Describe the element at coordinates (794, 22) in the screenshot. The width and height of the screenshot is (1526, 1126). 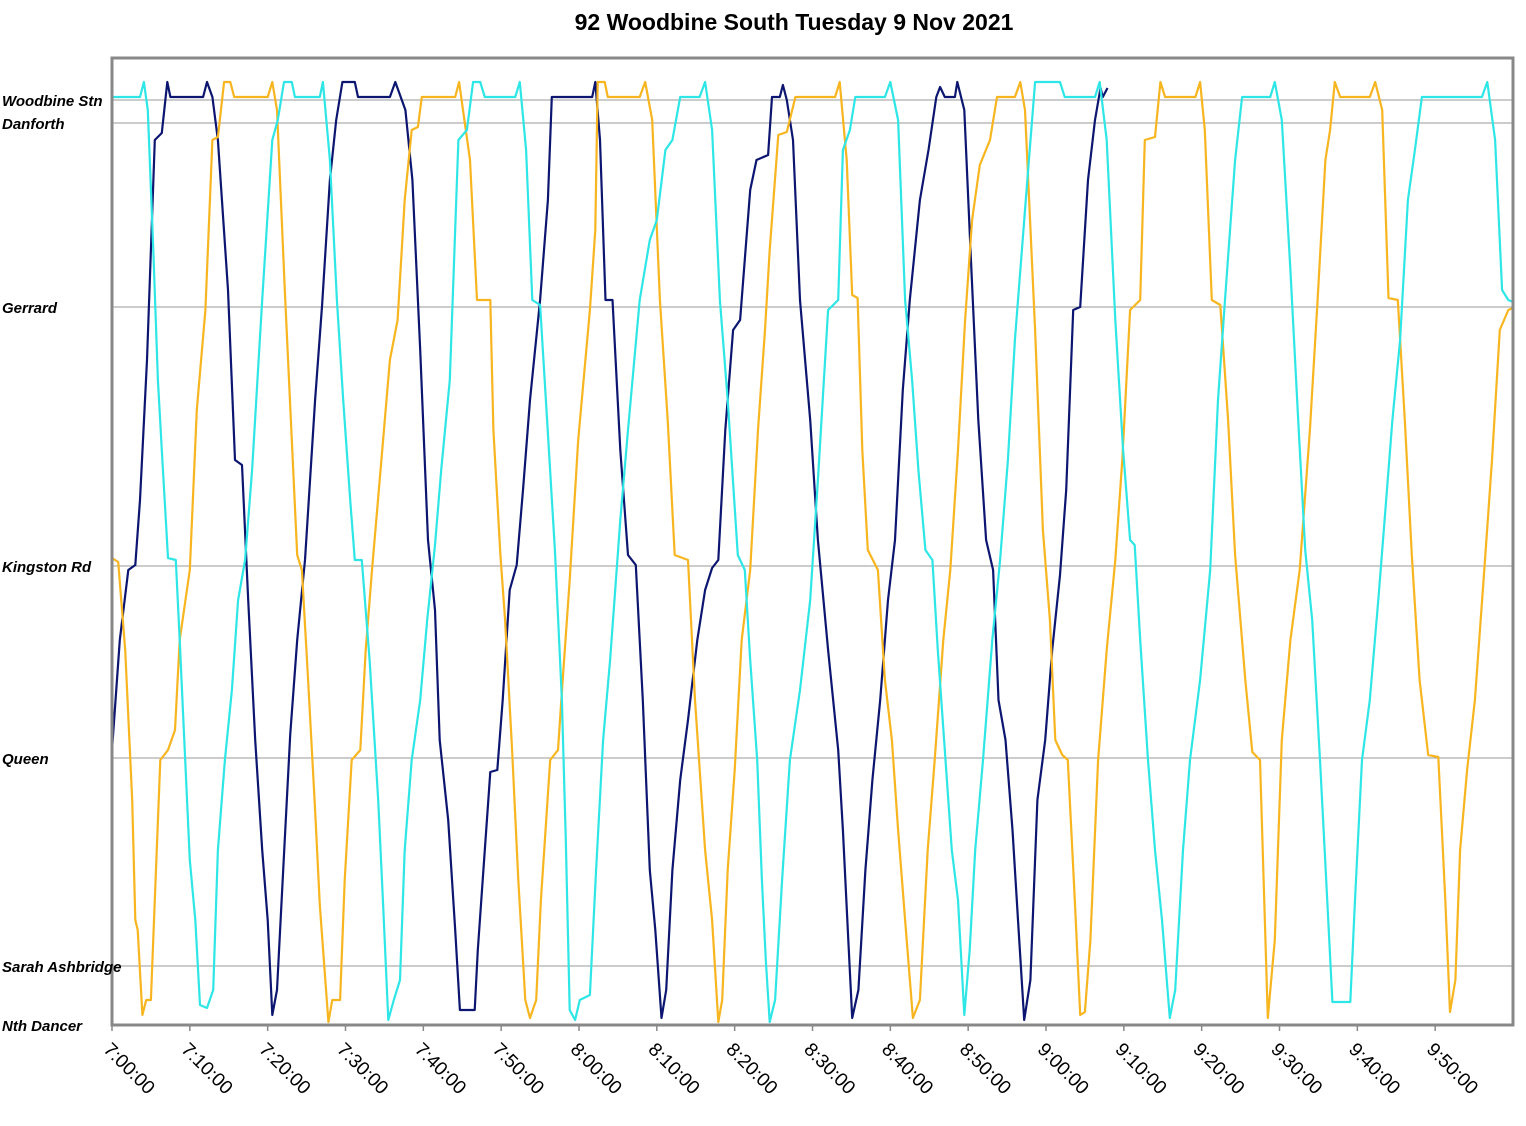
I see `chart-title: 92 Woodbine South Tuesday 9 Nov 2021` at that location.